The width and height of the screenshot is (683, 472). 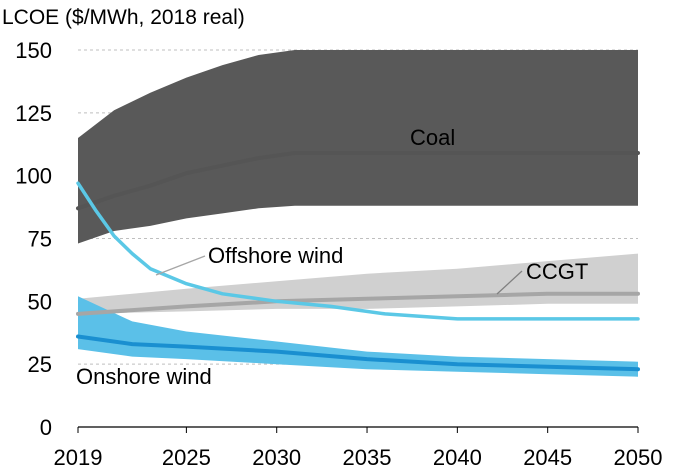 What do you see at coordinates (180, 265) in the screenshot?
I see `offshore-wind-leader-line` at bounding box center [180, 265].